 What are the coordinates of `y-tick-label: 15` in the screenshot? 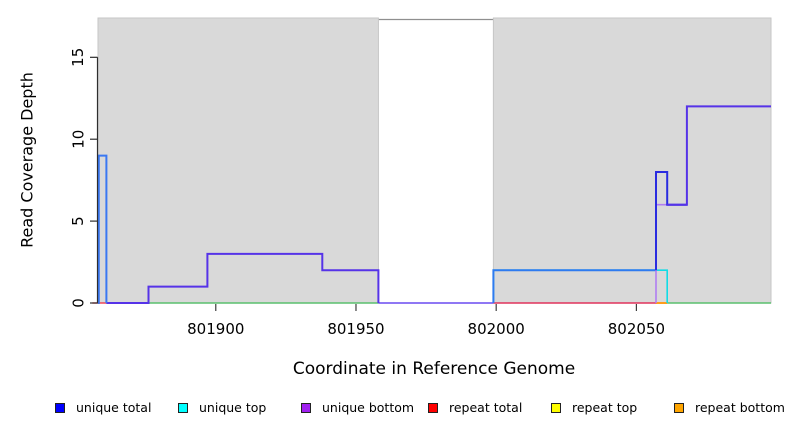 It's located at (78, 57).